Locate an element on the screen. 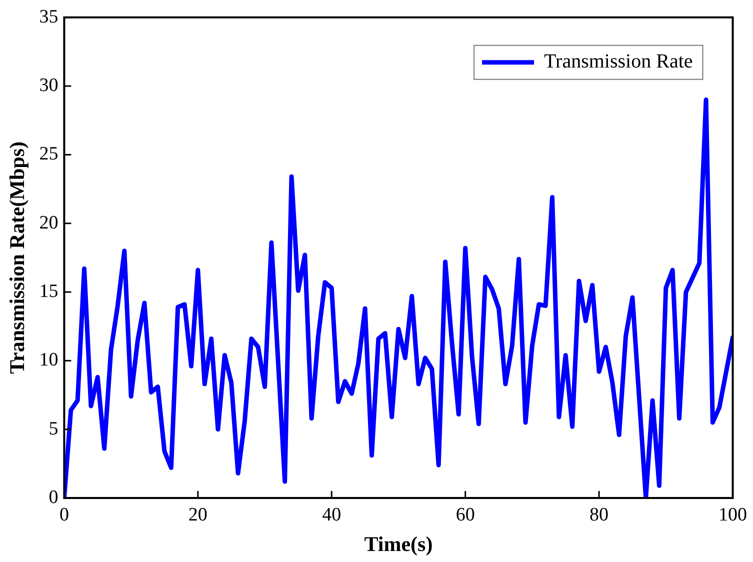  x-tick-label: 20 is located at coordinates (198, 515).